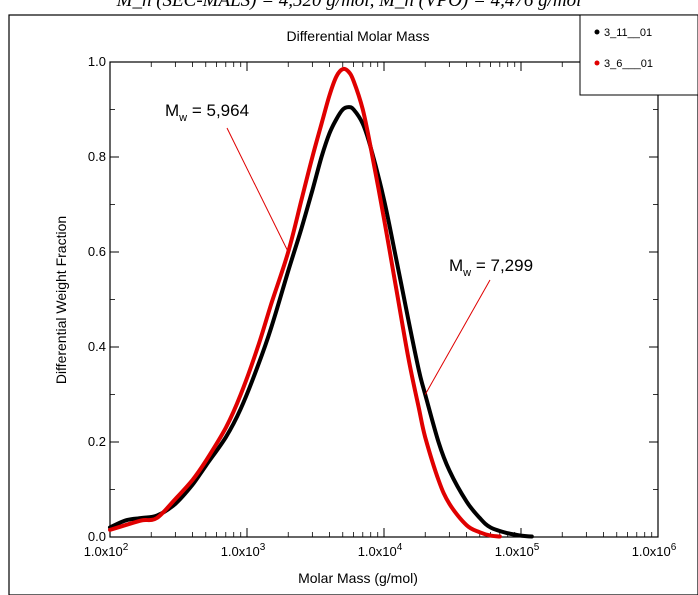 The image size is (698, 595). Describe the element at coordinates (491, 267) in the screenshot. I see `mw-annotation-2: Mw = 7,299` at that location.